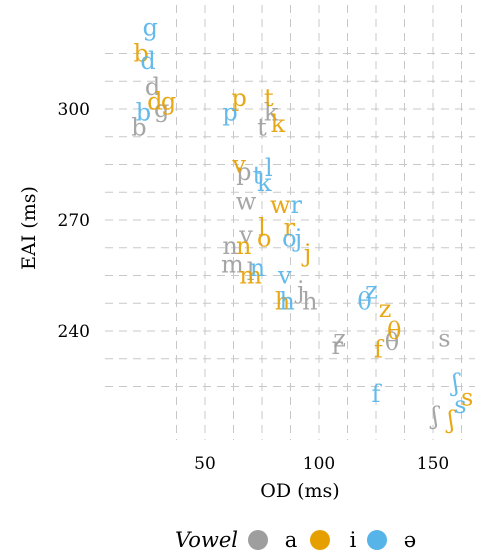 This screenshot has height=553, width=484. What do you see at coordinates (29, 228) in the screenshot?
I see `y-axis-title: EAI (ms)` at bounding box center [29, 228].